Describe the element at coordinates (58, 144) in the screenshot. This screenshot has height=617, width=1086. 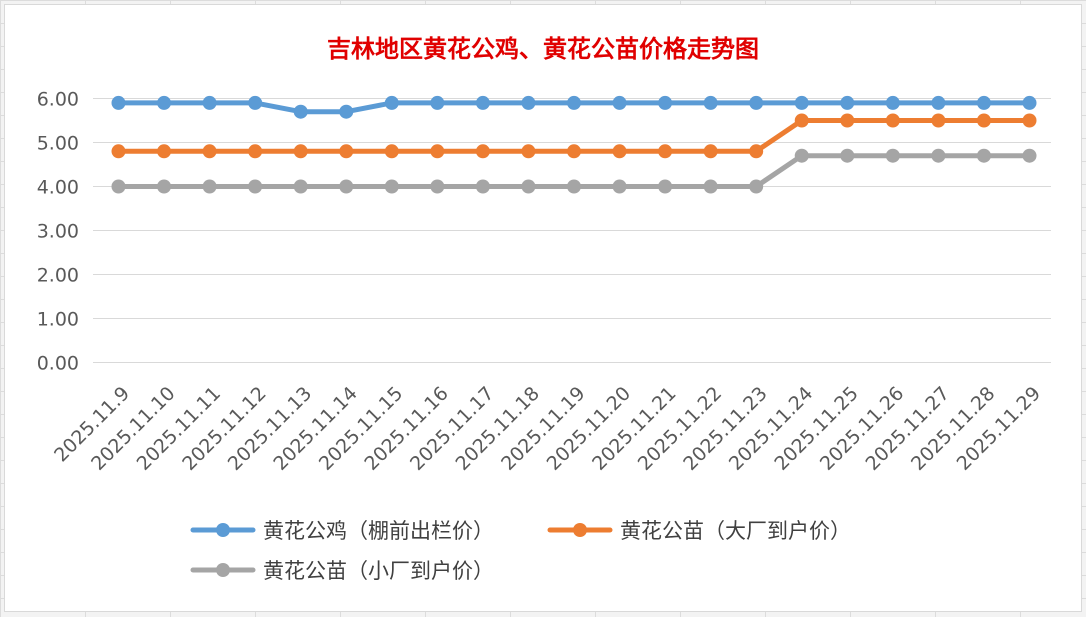
I see `y-tick-label: 5.00` at that location.